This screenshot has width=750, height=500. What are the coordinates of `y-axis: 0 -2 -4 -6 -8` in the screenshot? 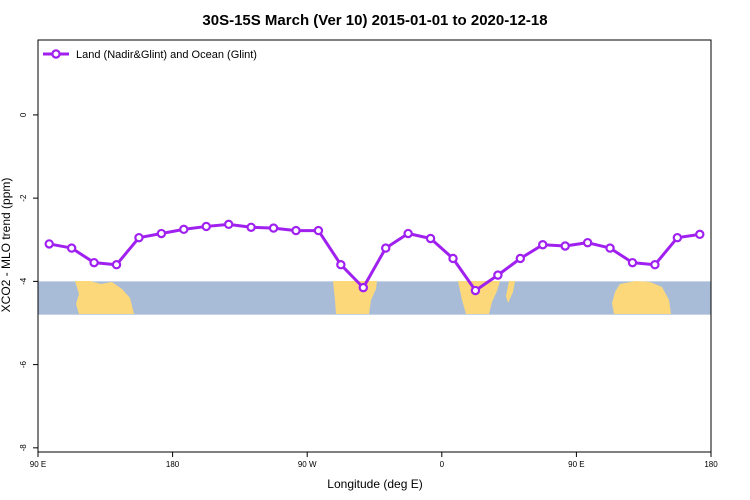 It's located at (28, 281).